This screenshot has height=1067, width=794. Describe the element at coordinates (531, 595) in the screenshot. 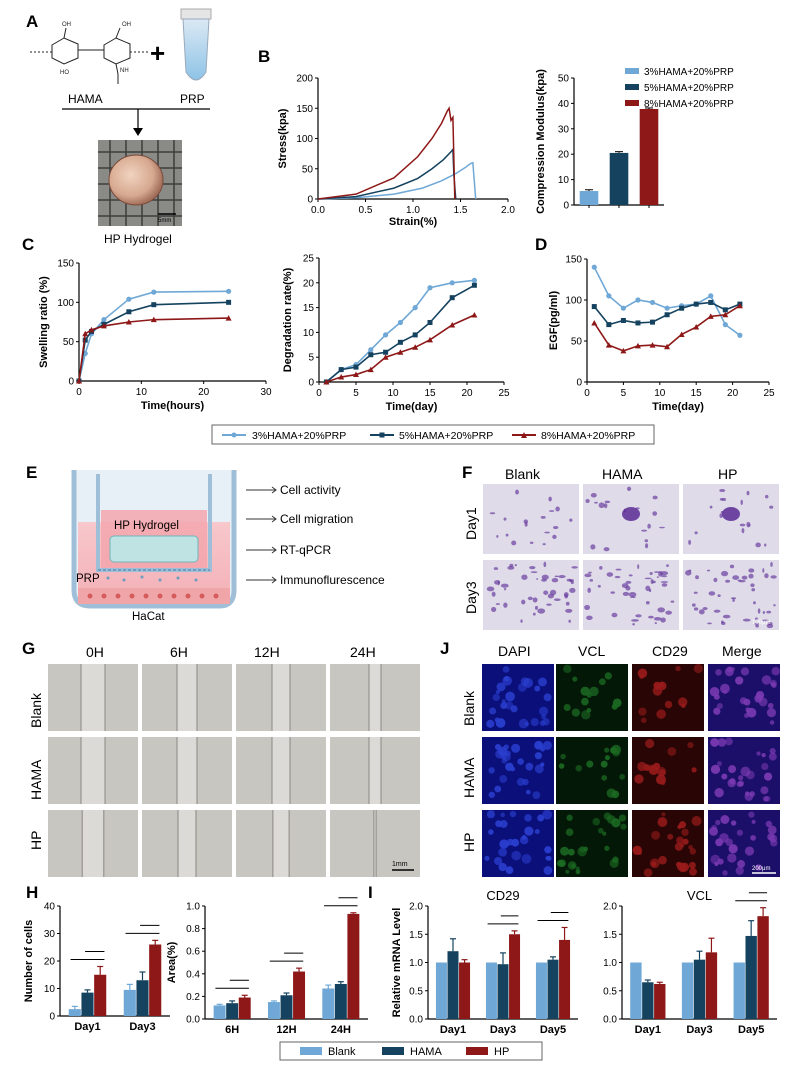

I see `crystal-violet-image` at that location.